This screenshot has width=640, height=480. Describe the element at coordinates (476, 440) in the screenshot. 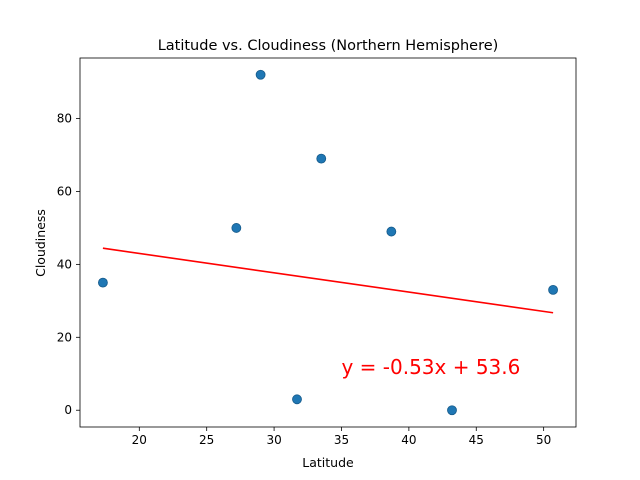

I see `x-tick-label: 45` at that location.